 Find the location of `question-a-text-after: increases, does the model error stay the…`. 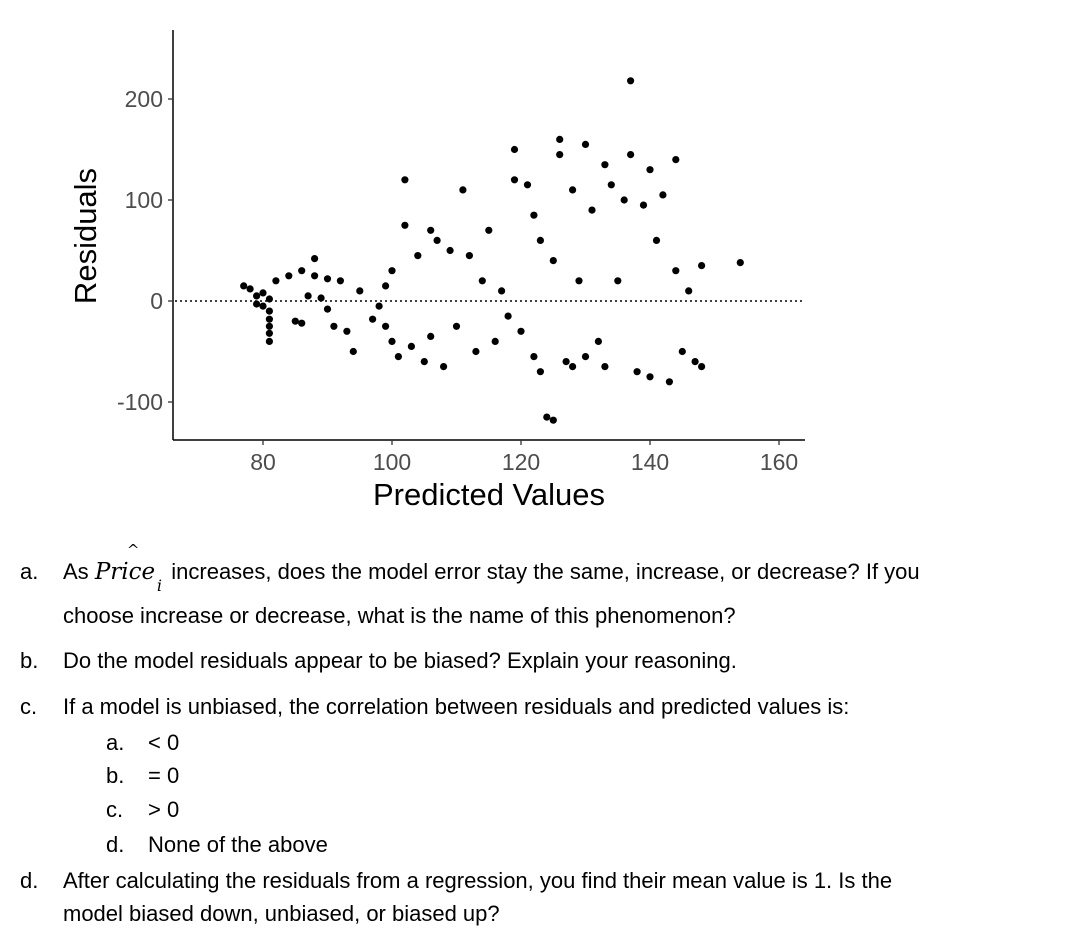

question-a-text-after: increases, does the model error stay the… is located at coordinates (545, 571).